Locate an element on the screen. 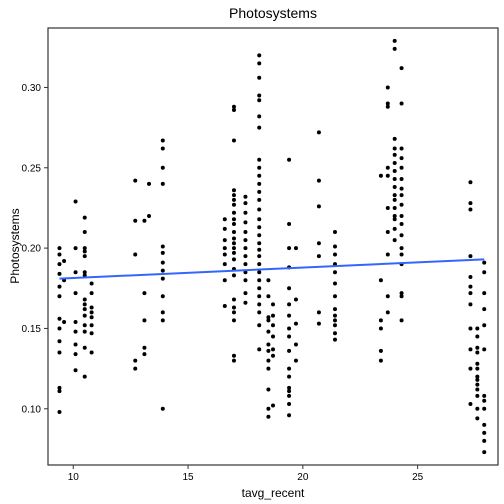 The height and width of the screenshot is (504, 504). x-tick-label: 10 is located at coordinates (74, 477).